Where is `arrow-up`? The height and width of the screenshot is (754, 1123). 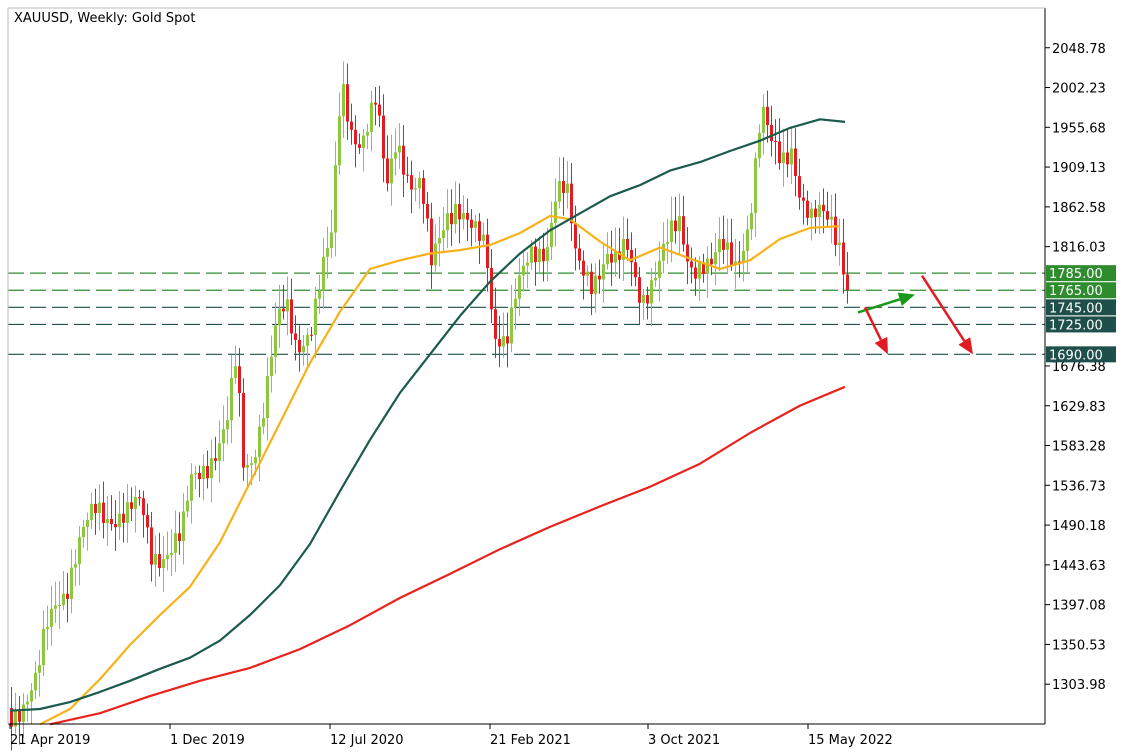
arrow-up is located at coordinates (879, 306).